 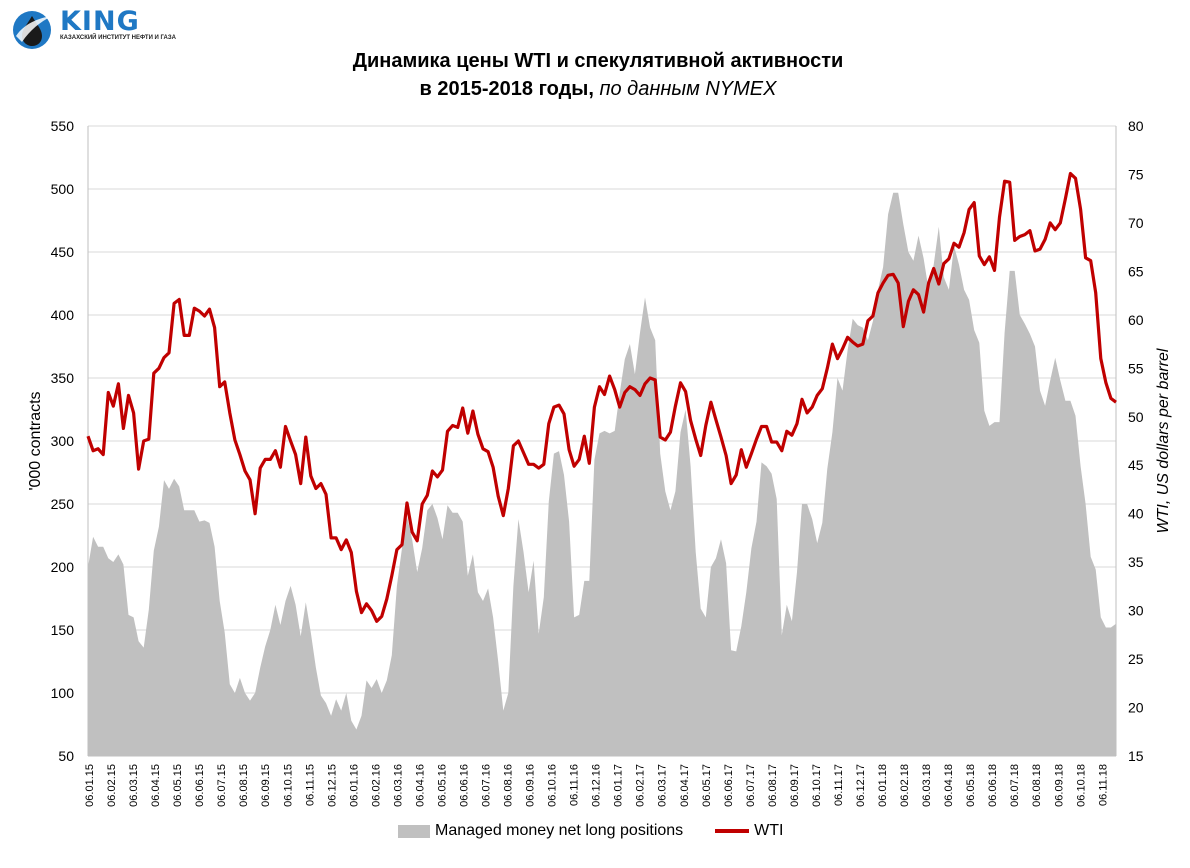 What do you see at coordinates (420, 785) in the screenshot?
I see `x-tick-label: 06.04.16` at bounding box center [420, 785].